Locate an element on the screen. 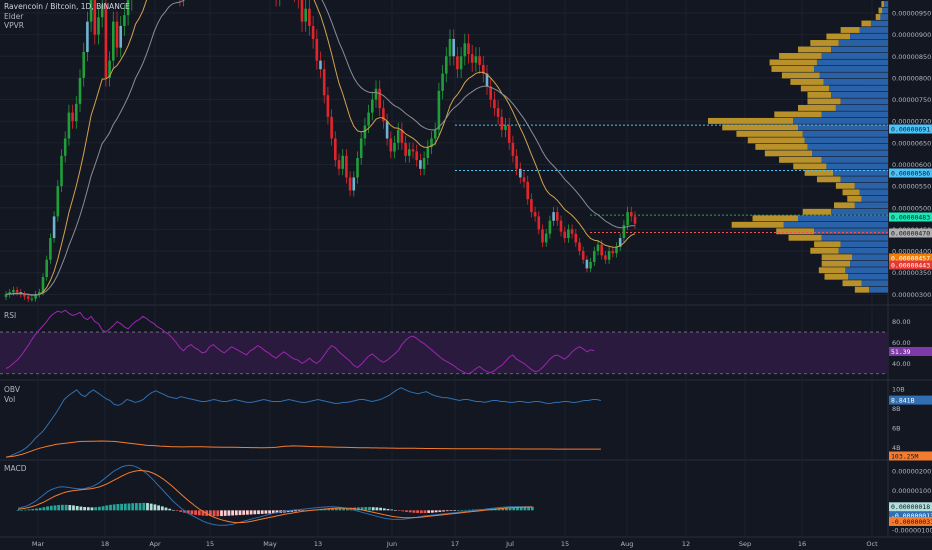 This screenshot has width=932, height=550. time-tick-label: 15 is located at coordinates (210, 544).